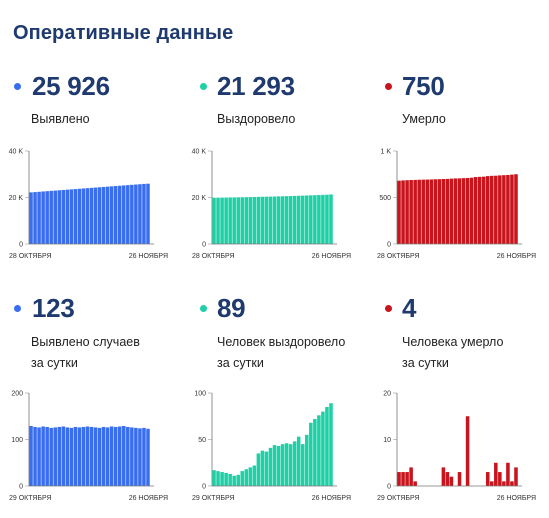 The image size is (549, 518). What do you see at coordinates (388, 308) in the screenshot?
I see `red-dot-icon` at bounding box center [388, 308].